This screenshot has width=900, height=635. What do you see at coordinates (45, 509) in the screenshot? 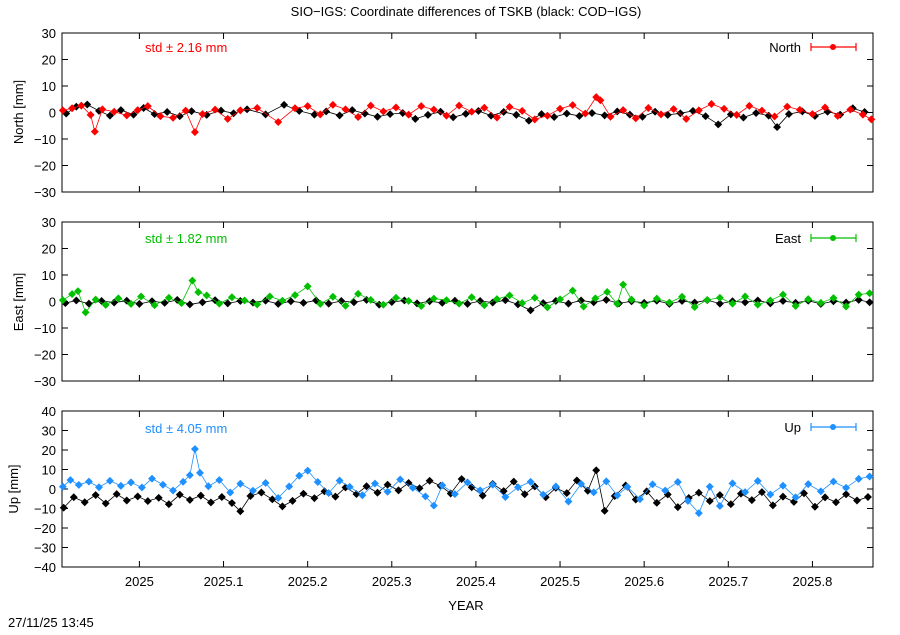
I see `y-tick-label: −10` at bounding box center [45, 509].